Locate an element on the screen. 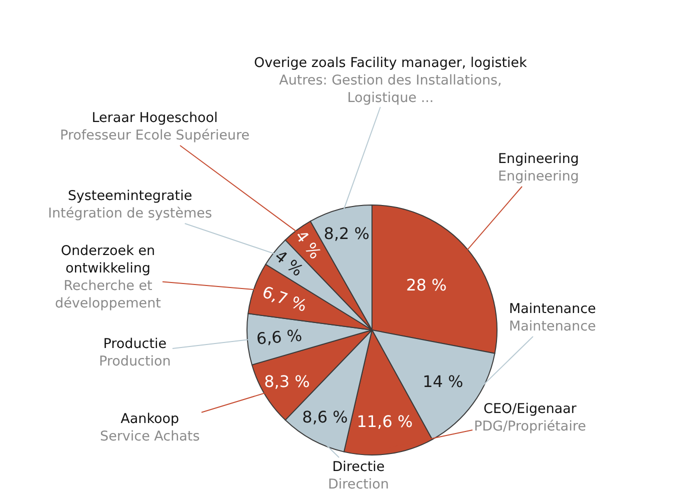 Image resolution: width=677 pixels, height=502 pixels. data-label: 11,6 % is located at coordinates (384, 421).